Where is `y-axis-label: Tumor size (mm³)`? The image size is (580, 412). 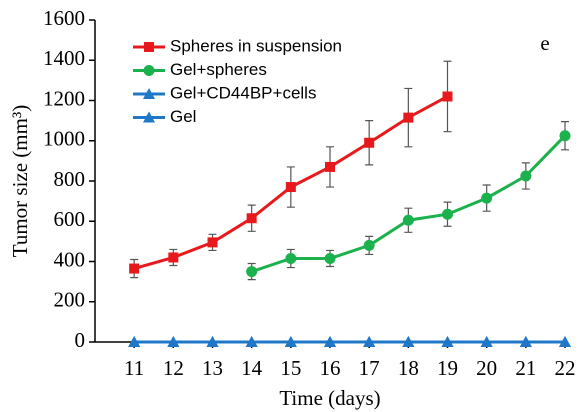
y-axis-label: Tumor size (mm³) is located at coordinates (20, 181).